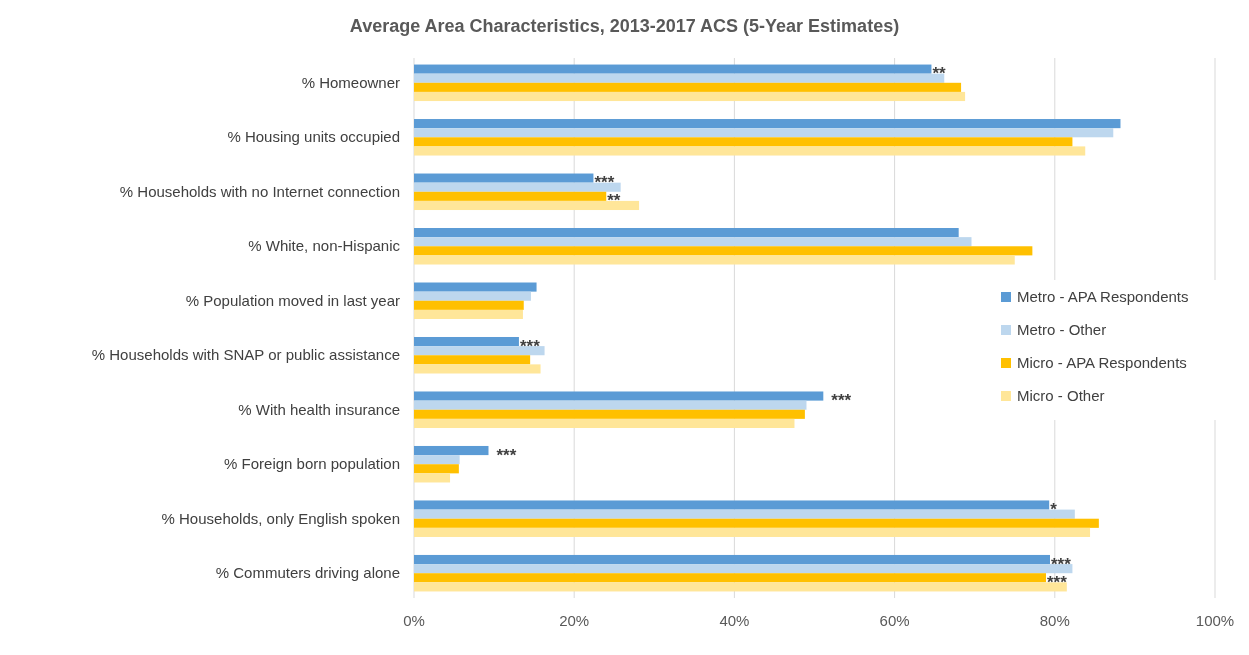  I want to click on y-tick-label: % With health insurance, so click(319, 409).